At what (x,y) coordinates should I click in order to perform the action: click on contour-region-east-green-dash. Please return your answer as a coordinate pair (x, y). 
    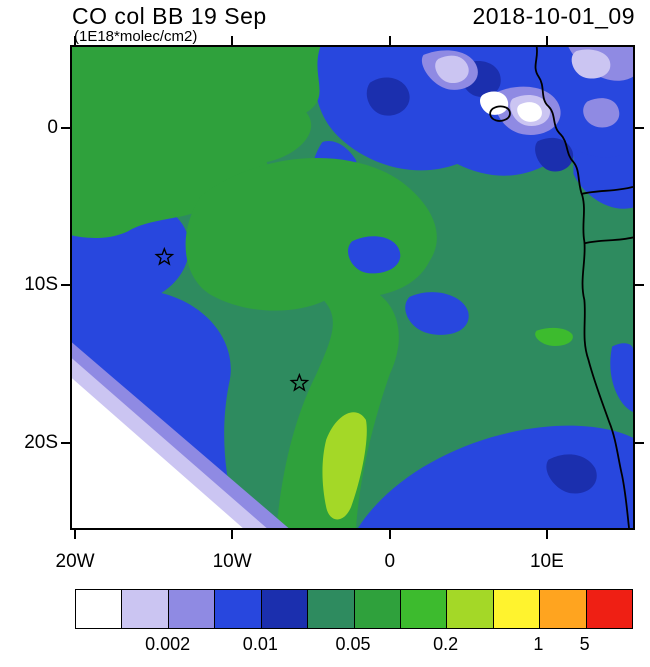
    Looking at the image, I should click on (554, 336).